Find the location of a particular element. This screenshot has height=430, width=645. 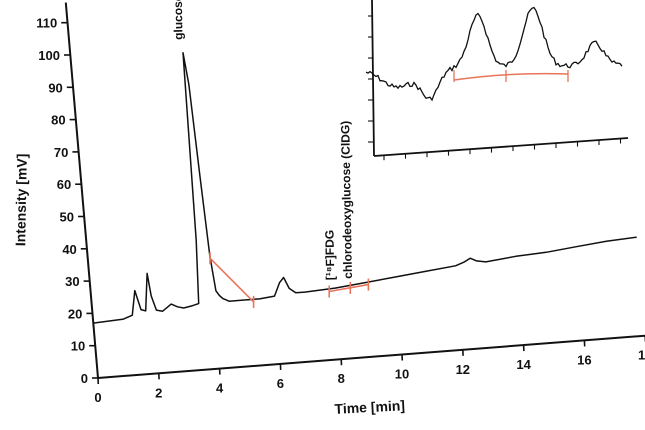

y-tick-label: 100 is located at coordinates (49, 55).